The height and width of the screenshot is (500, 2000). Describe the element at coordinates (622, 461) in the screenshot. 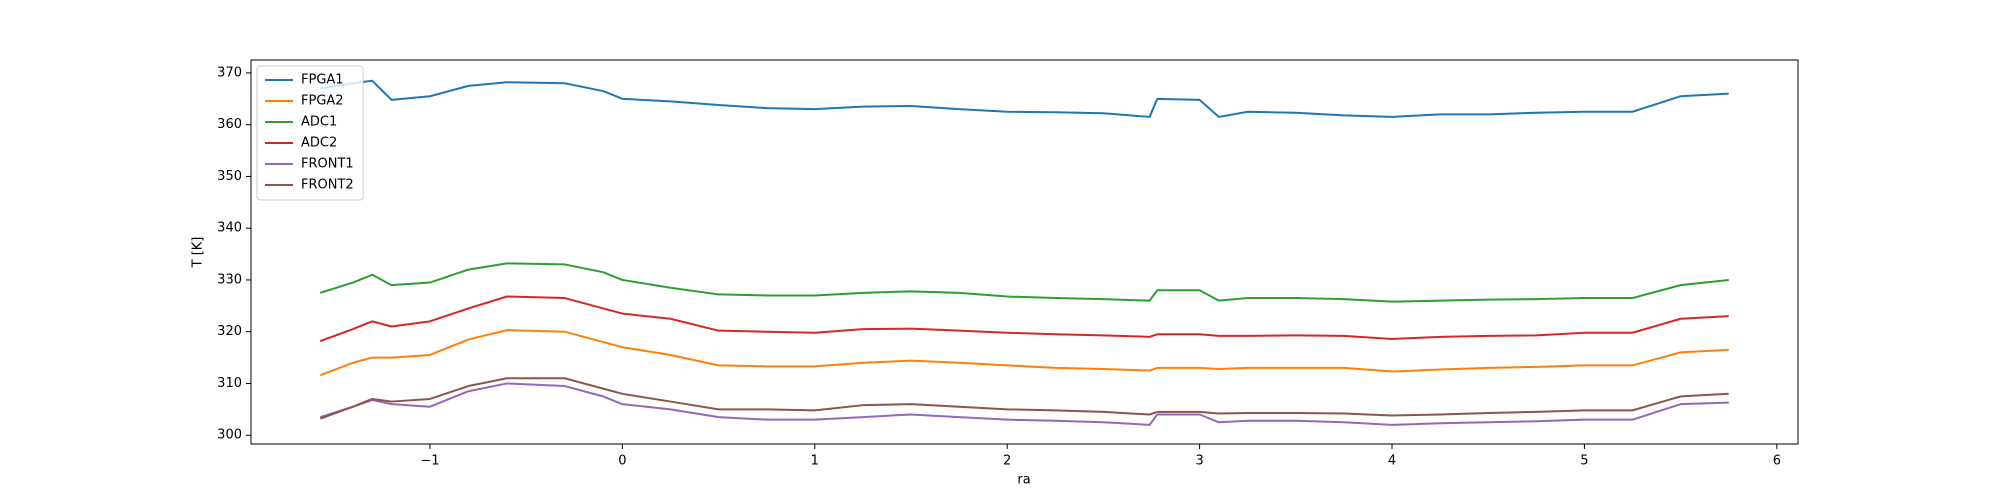

I see `x-tick-label: 0` at that location.